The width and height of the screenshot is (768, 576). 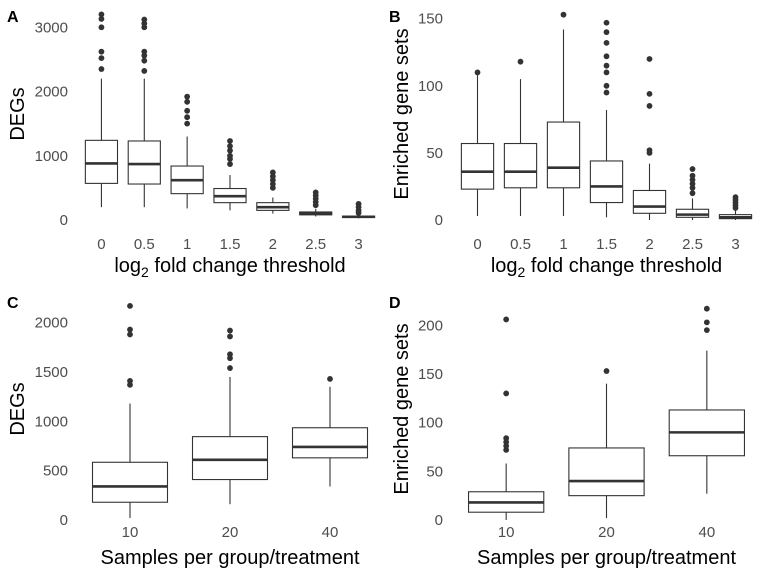 I want to click on panel-letter: B, so click(x=395, y=17).